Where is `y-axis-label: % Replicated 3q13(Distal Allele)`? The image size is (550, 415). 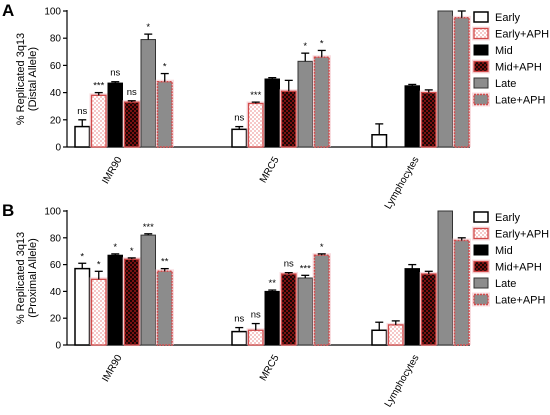
y-axis-label: % Replicated 3q13(Distal Allele) is located at coordinates (27, 79).